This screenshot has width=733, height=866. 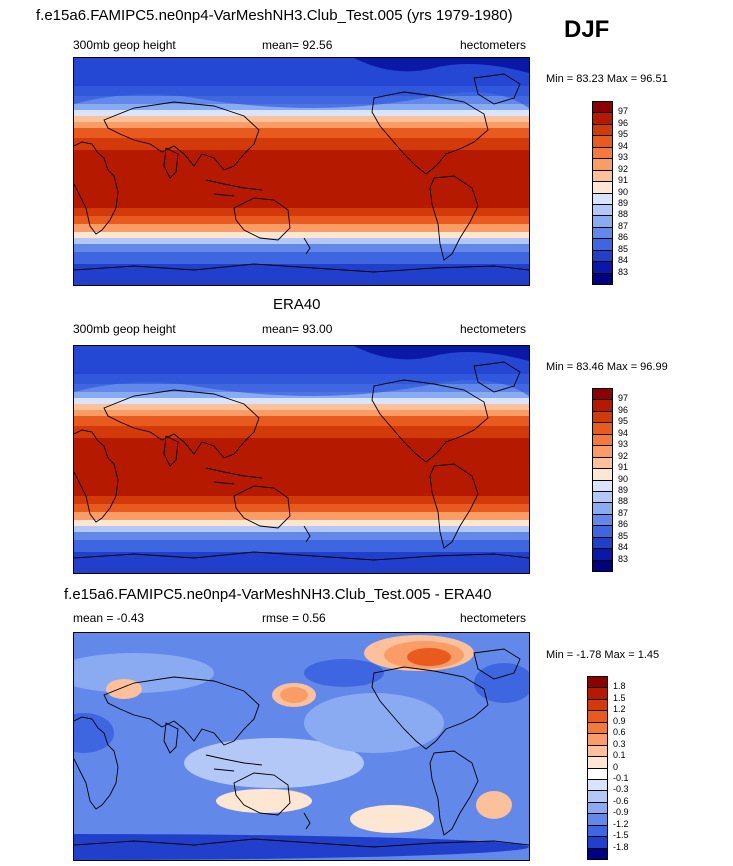 I want to click on panel-3-max: Max = 1.45, so click(x=632, y=655).